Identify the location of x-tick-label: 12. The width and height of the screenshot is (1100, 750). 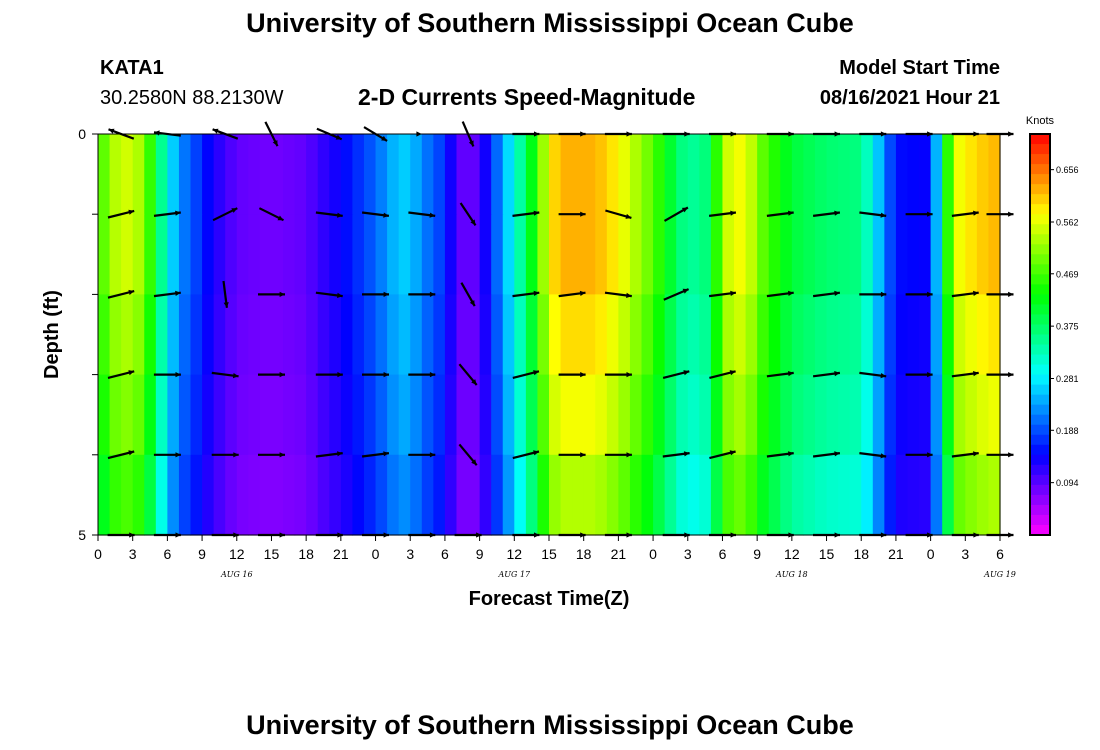
(237, 554).